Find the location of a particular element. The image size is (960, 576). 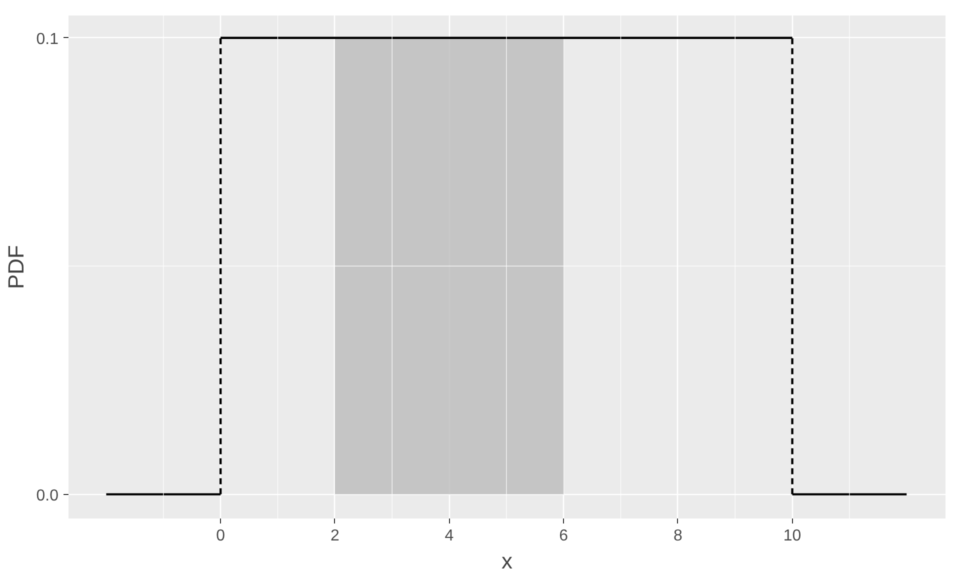

x-tick-label: 4 is located at coordinates (449, 536).